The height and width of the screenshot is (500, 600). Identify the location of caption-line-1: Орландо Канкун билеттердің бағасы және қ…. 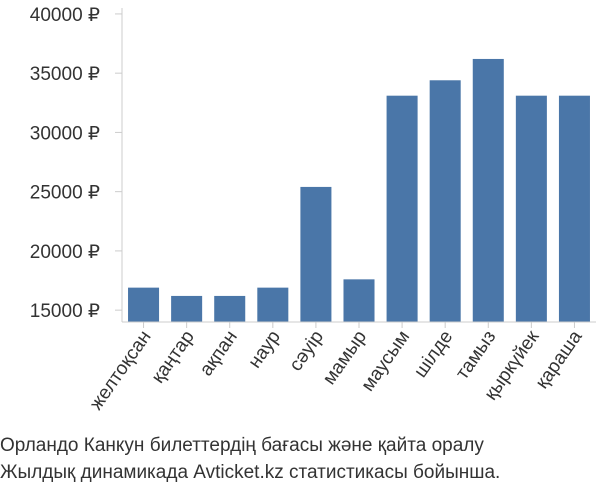
(242, 445).